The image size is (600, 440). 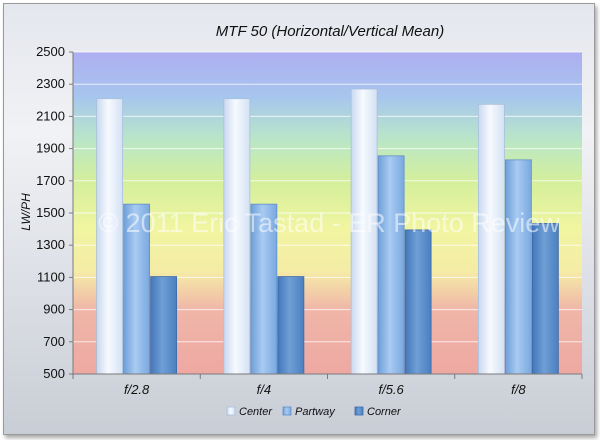 What do you see at coordinates (50, 148) in the screenshot?
I see `y-tick-label: 1900` at bounding box center [50, 148].